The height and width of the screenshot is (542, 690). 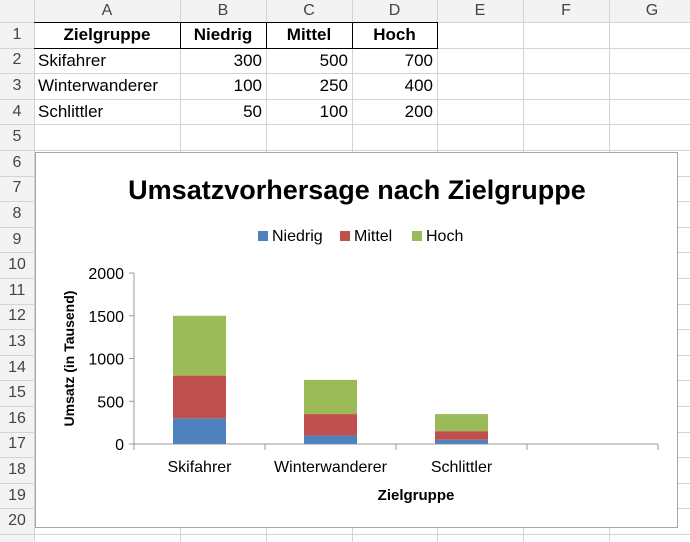 I want to click on grid-vline, so click(x=34, y=271).